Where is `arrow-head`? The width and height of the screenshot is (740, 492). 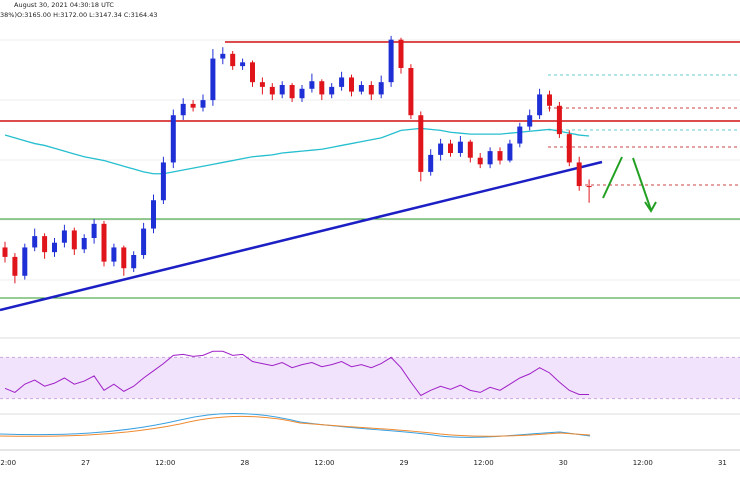
arrow-head is located at coordinates (650, 207).